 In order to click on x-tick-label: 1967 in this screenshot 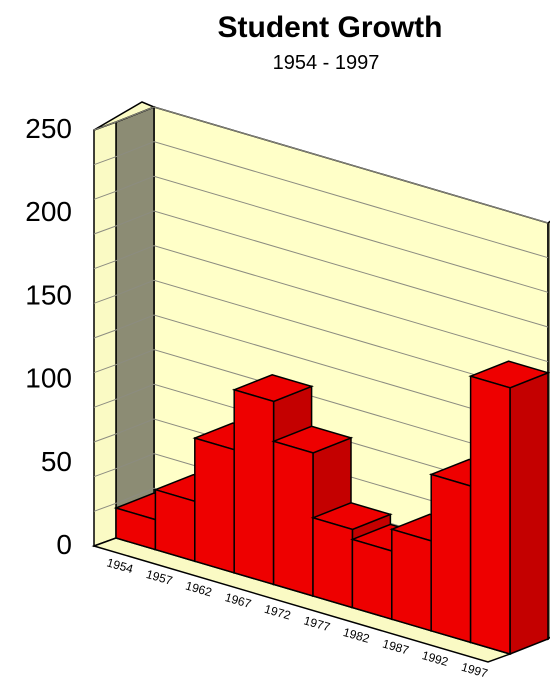, I will do `click(238, 600)`.